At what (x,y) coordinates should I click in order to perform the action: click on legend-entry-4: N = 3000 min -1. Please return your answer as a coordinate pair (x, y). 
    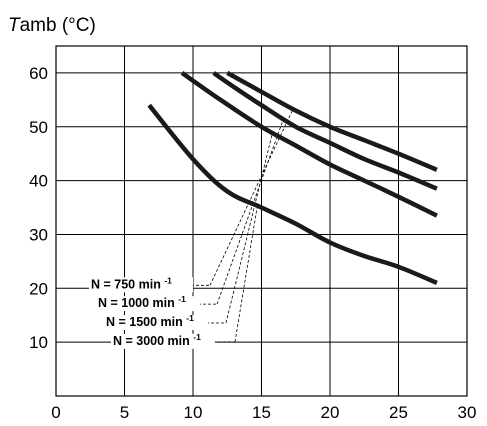
    Looking at the image, I should click on (157, 340).